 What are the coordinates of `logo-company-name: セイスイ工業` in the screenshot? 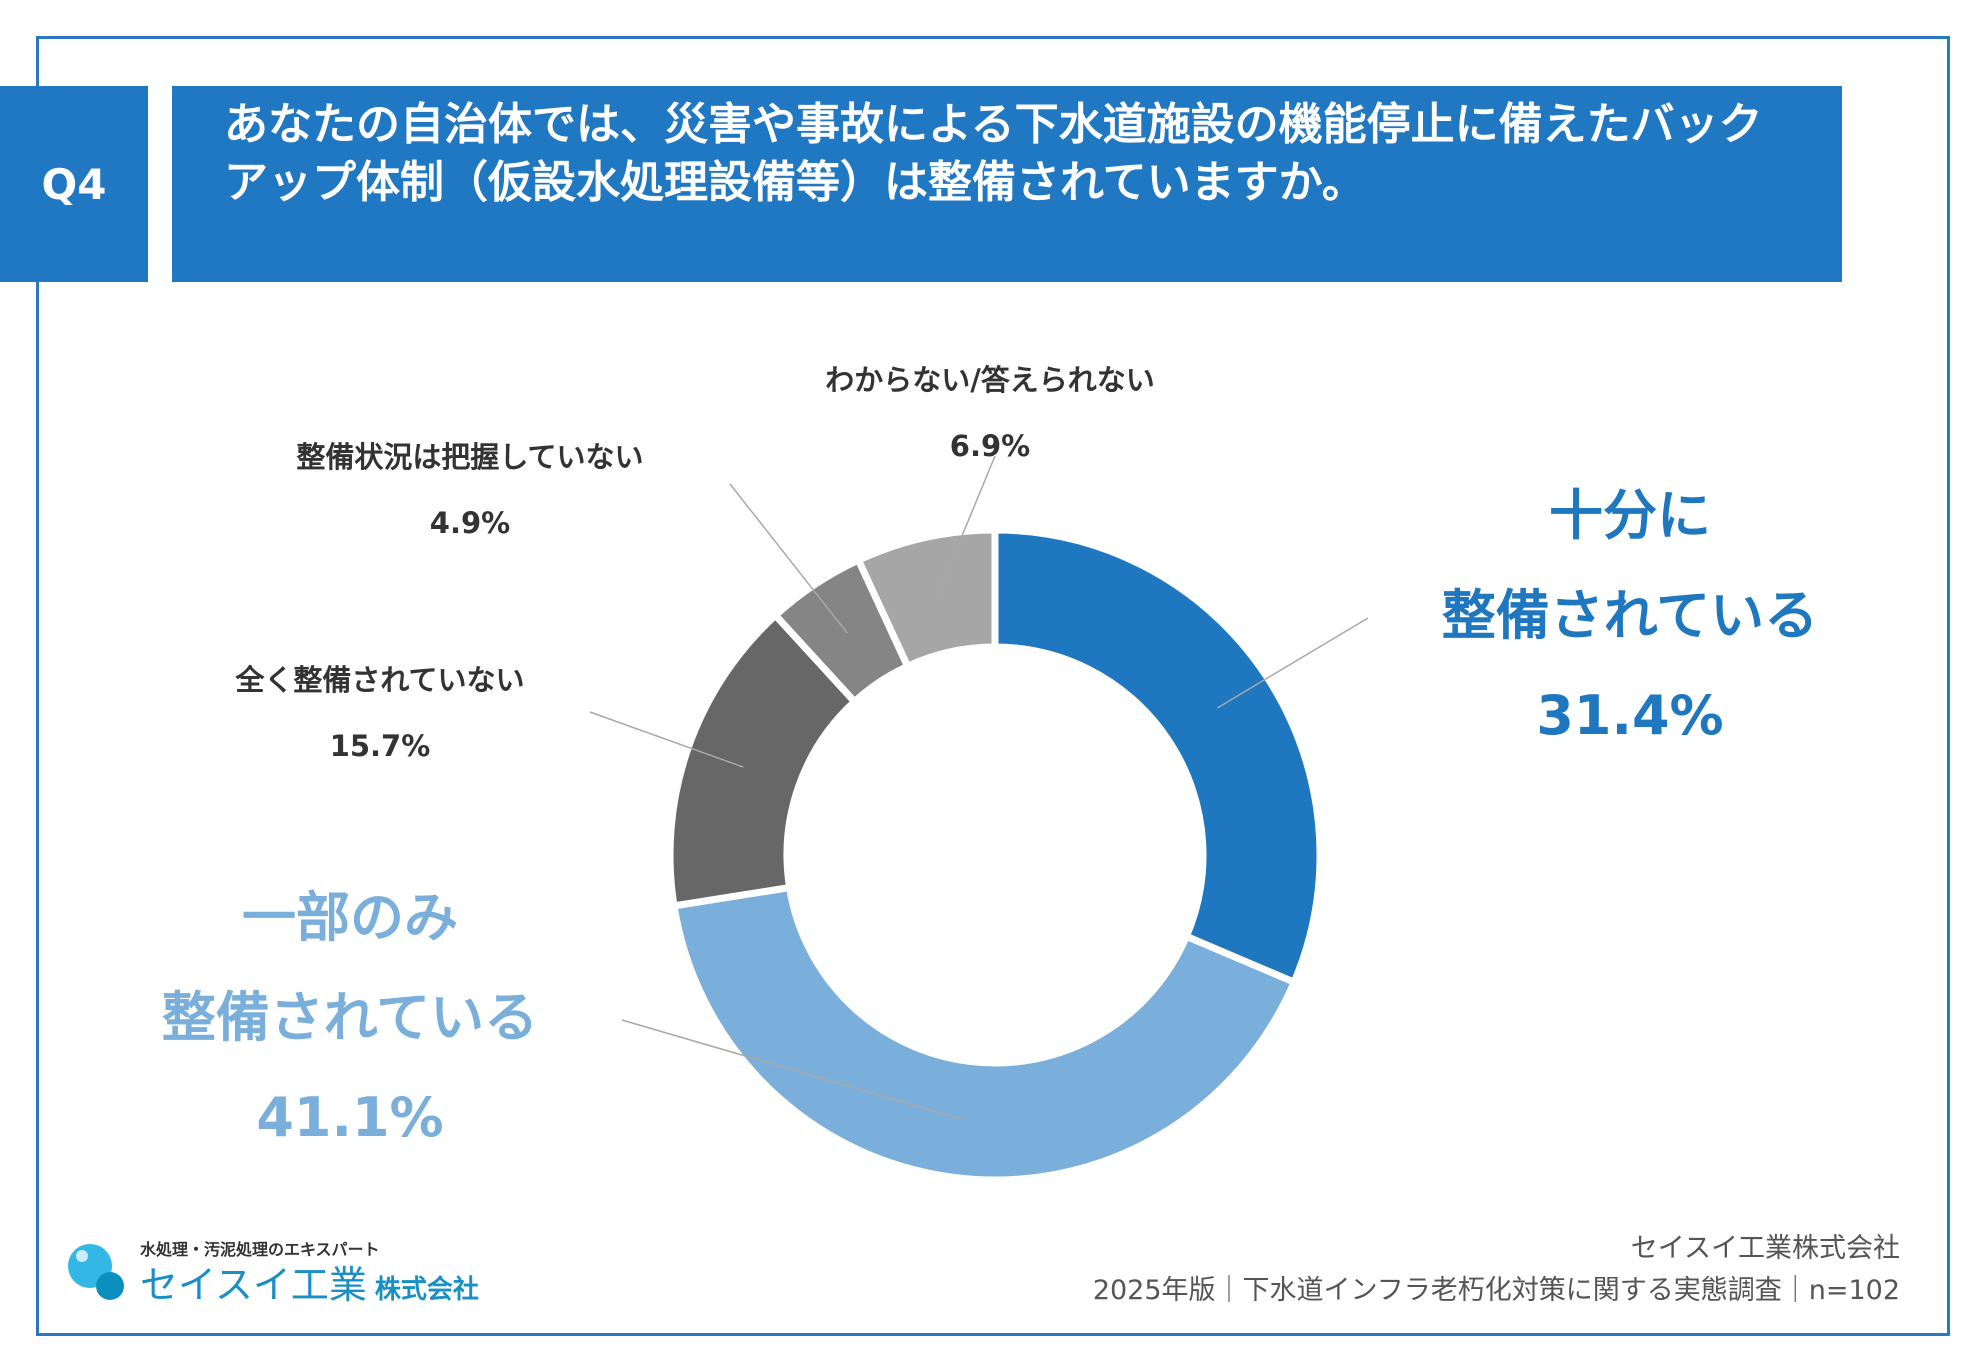 It's located at (253, 1285).